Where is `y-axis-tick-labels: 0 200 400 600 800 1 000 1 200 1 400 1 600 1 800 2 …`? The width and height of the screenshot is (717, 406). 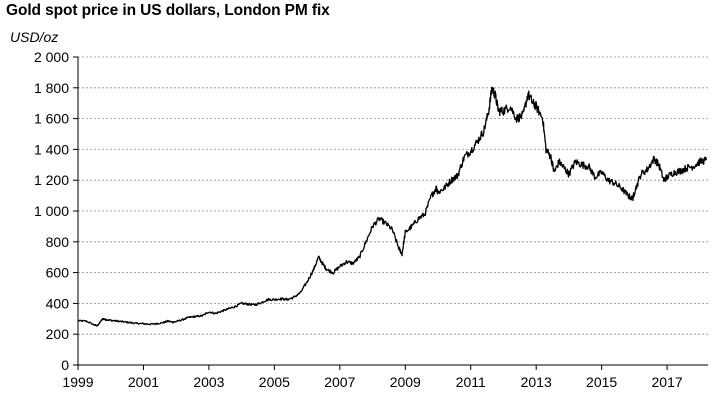 y-axis-tick-labels: 0 200 400 600 800 1 000 1 200 1 400 1 600 1 800 2 … is located at coordinates (56, 211).